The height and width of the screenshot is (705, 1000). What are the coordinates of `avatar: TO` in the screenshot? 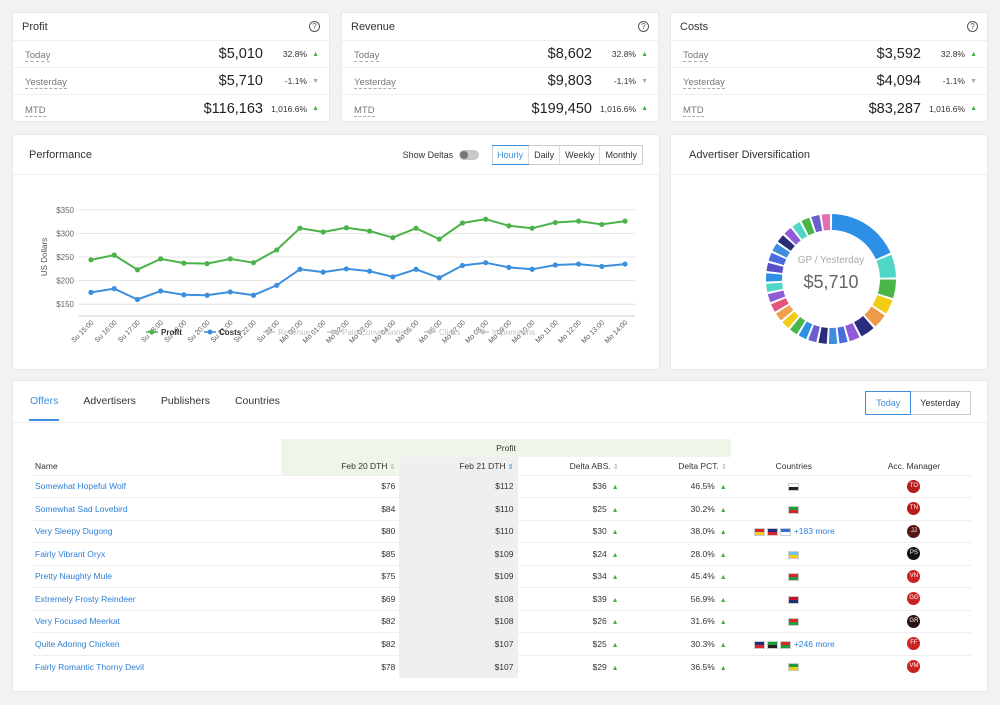 It's located at (914, 486).